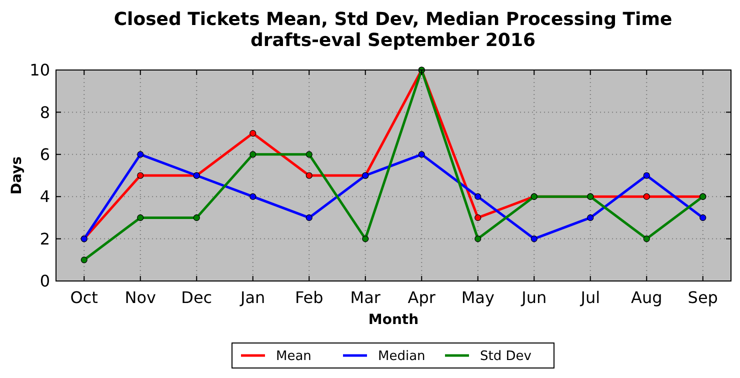 This screenshot has height=378, width=740. Describe the element at coordinates (506, 356) in the screenshot. I see `legend-label: Std Dev` at that location.